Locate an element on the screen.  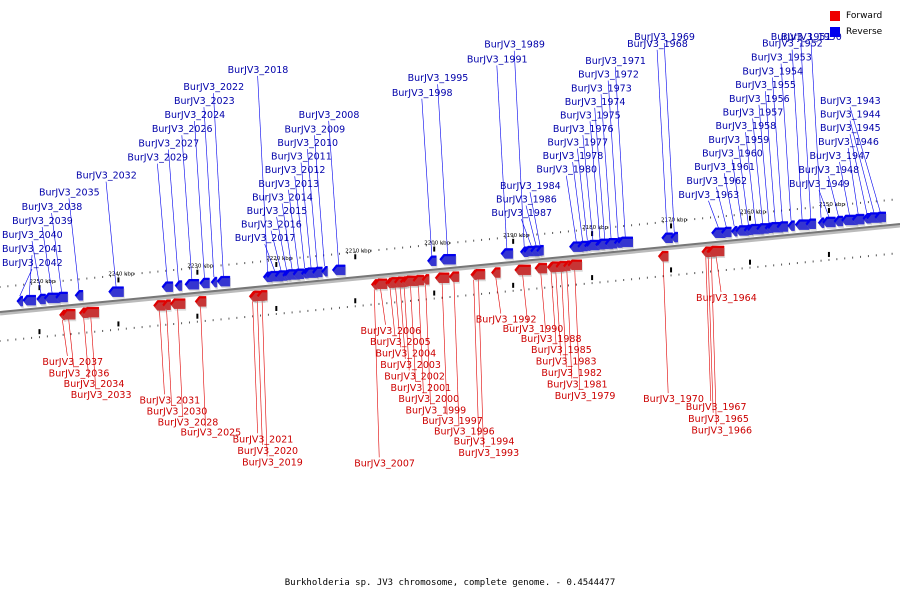
gene-arrow-BurJV3_2033 is located at coordinates (91, 312).